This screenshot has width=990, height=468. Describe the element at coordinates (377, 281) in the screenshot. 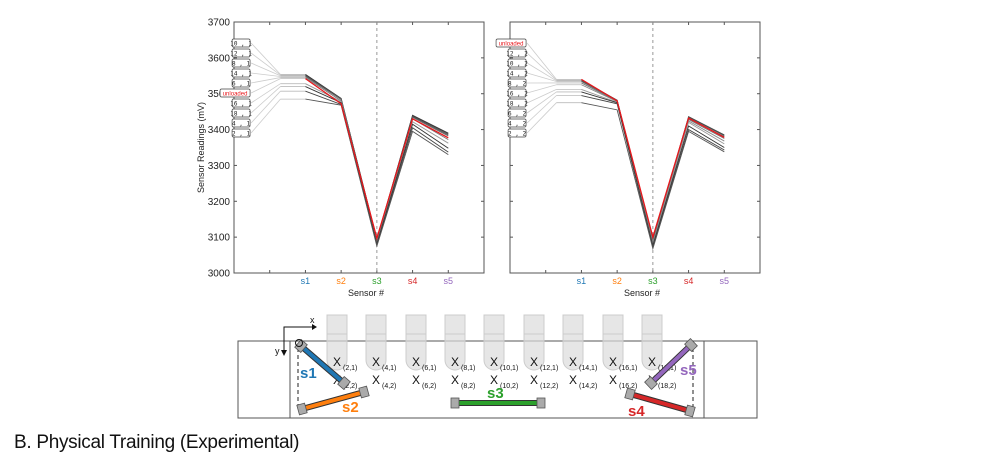

I see `x-tick-label-s3: s3` at that location.